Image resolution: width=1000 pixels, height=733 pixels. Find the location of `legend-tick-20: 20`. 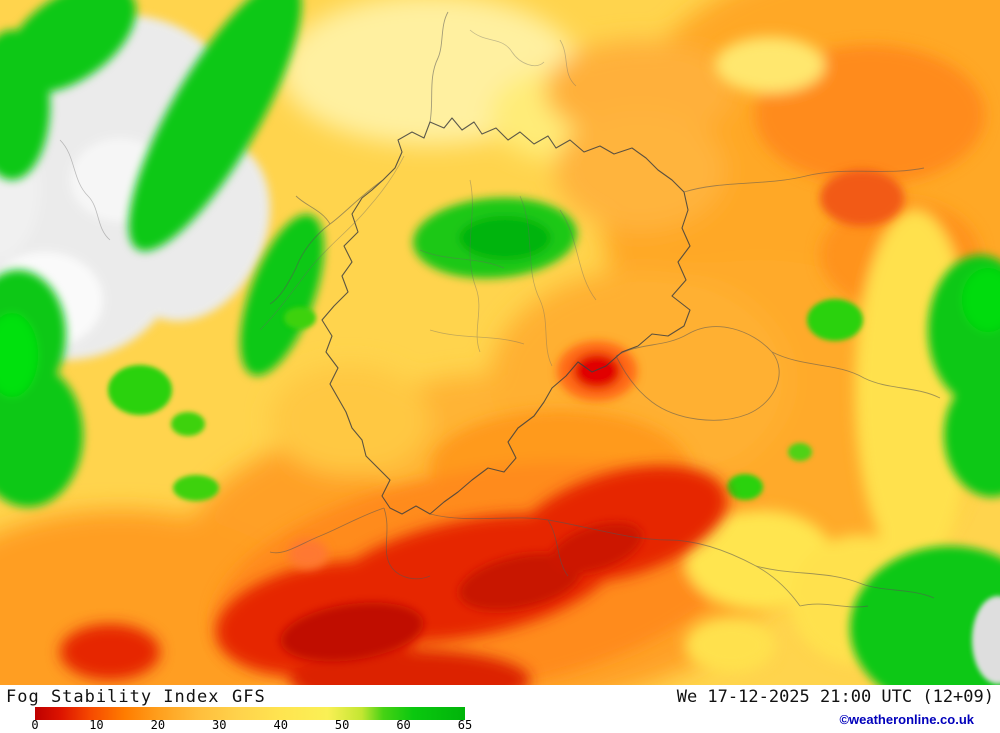

legend-tick-20: 20 is located at coordinates (158, 725).